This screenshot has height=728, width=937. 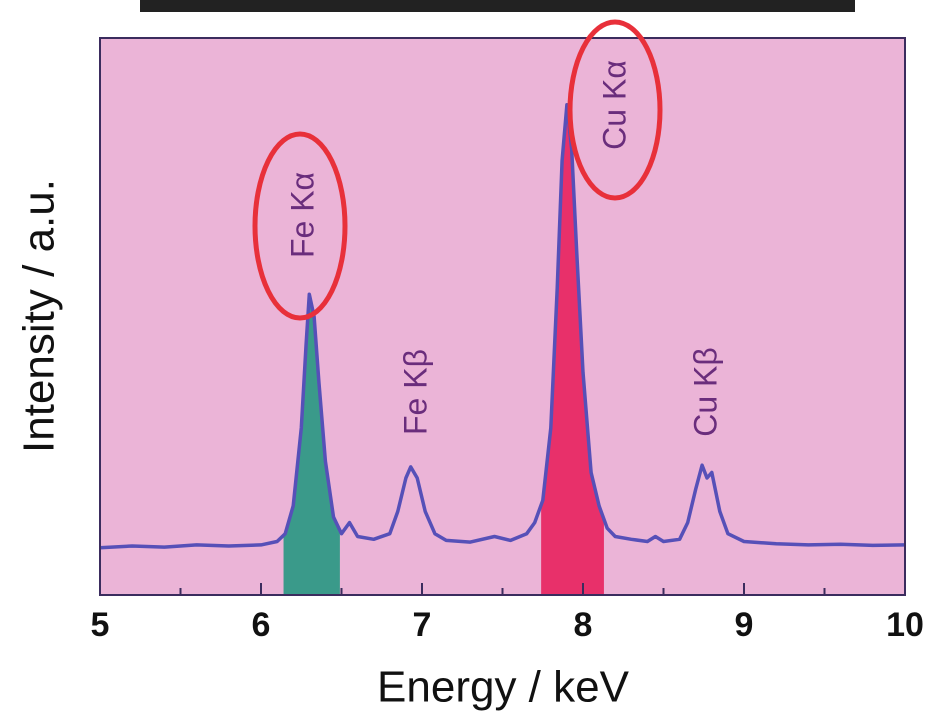 I want to click on peak-label: Cu Kβ, so click(x=705, y=392).